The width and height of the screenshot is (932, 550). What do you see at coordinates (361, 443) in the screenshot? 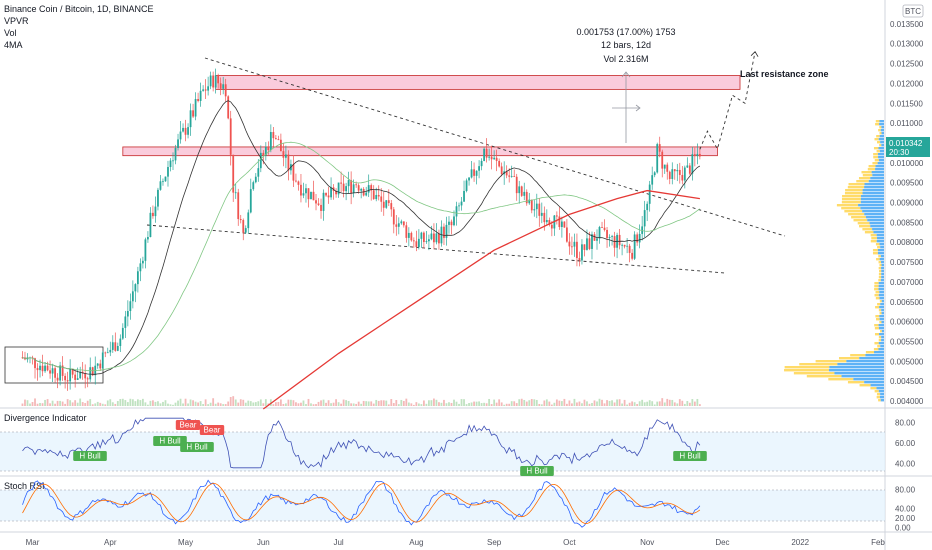
I see `divergence-rsi-line` at bounding box center [361, 443].